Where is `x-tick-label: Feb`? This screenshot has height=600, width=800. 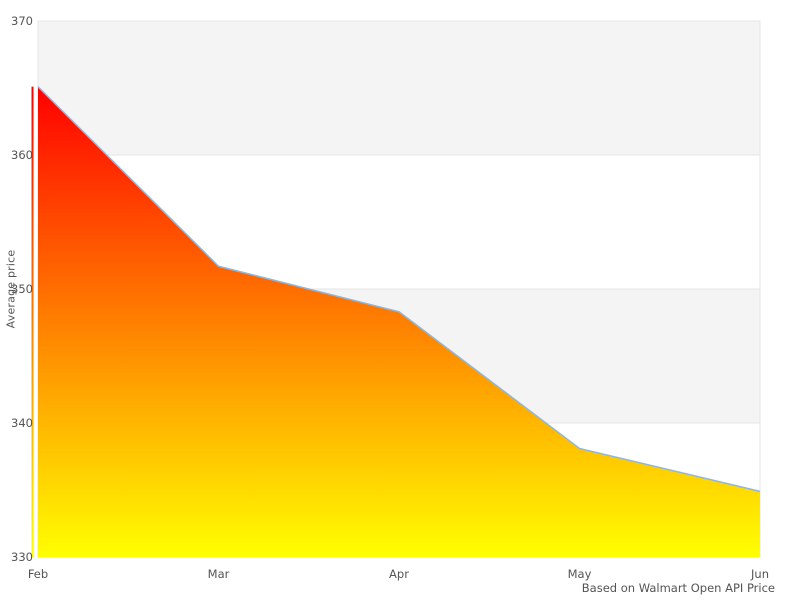
x-tick-label: Feb is located at coordinates (38, 574).